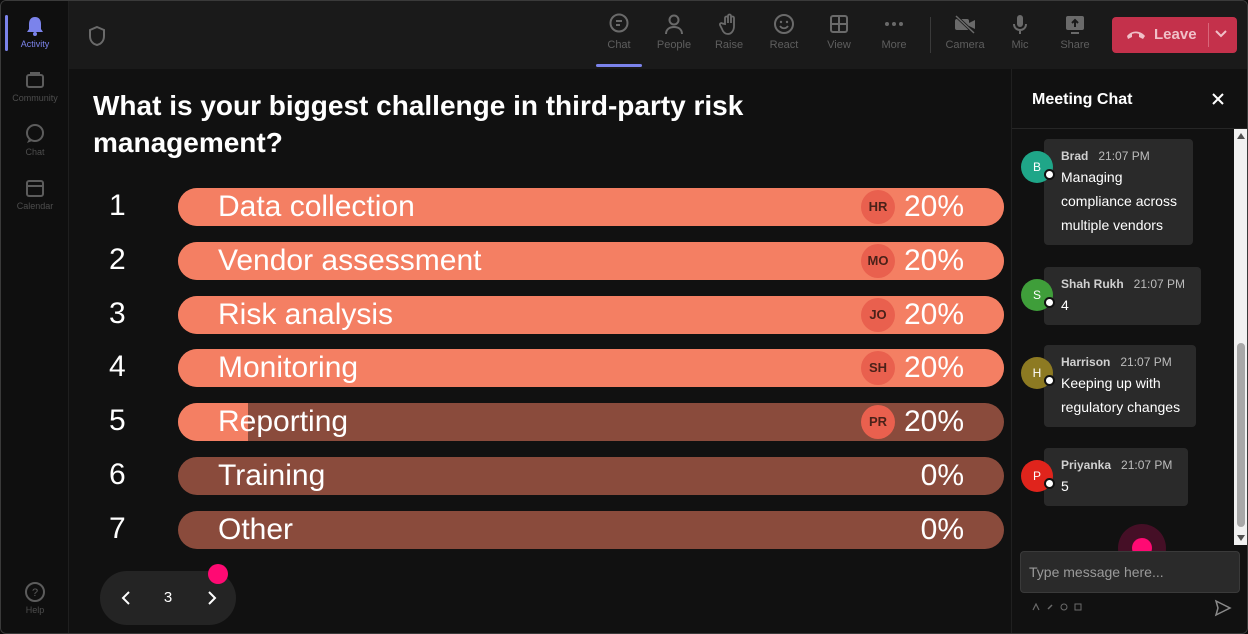  What do you see at coordinates (1092, 284) in the screenshot?
I see `sender-name: Shah Rukh` at bounding box center [1092, 284].